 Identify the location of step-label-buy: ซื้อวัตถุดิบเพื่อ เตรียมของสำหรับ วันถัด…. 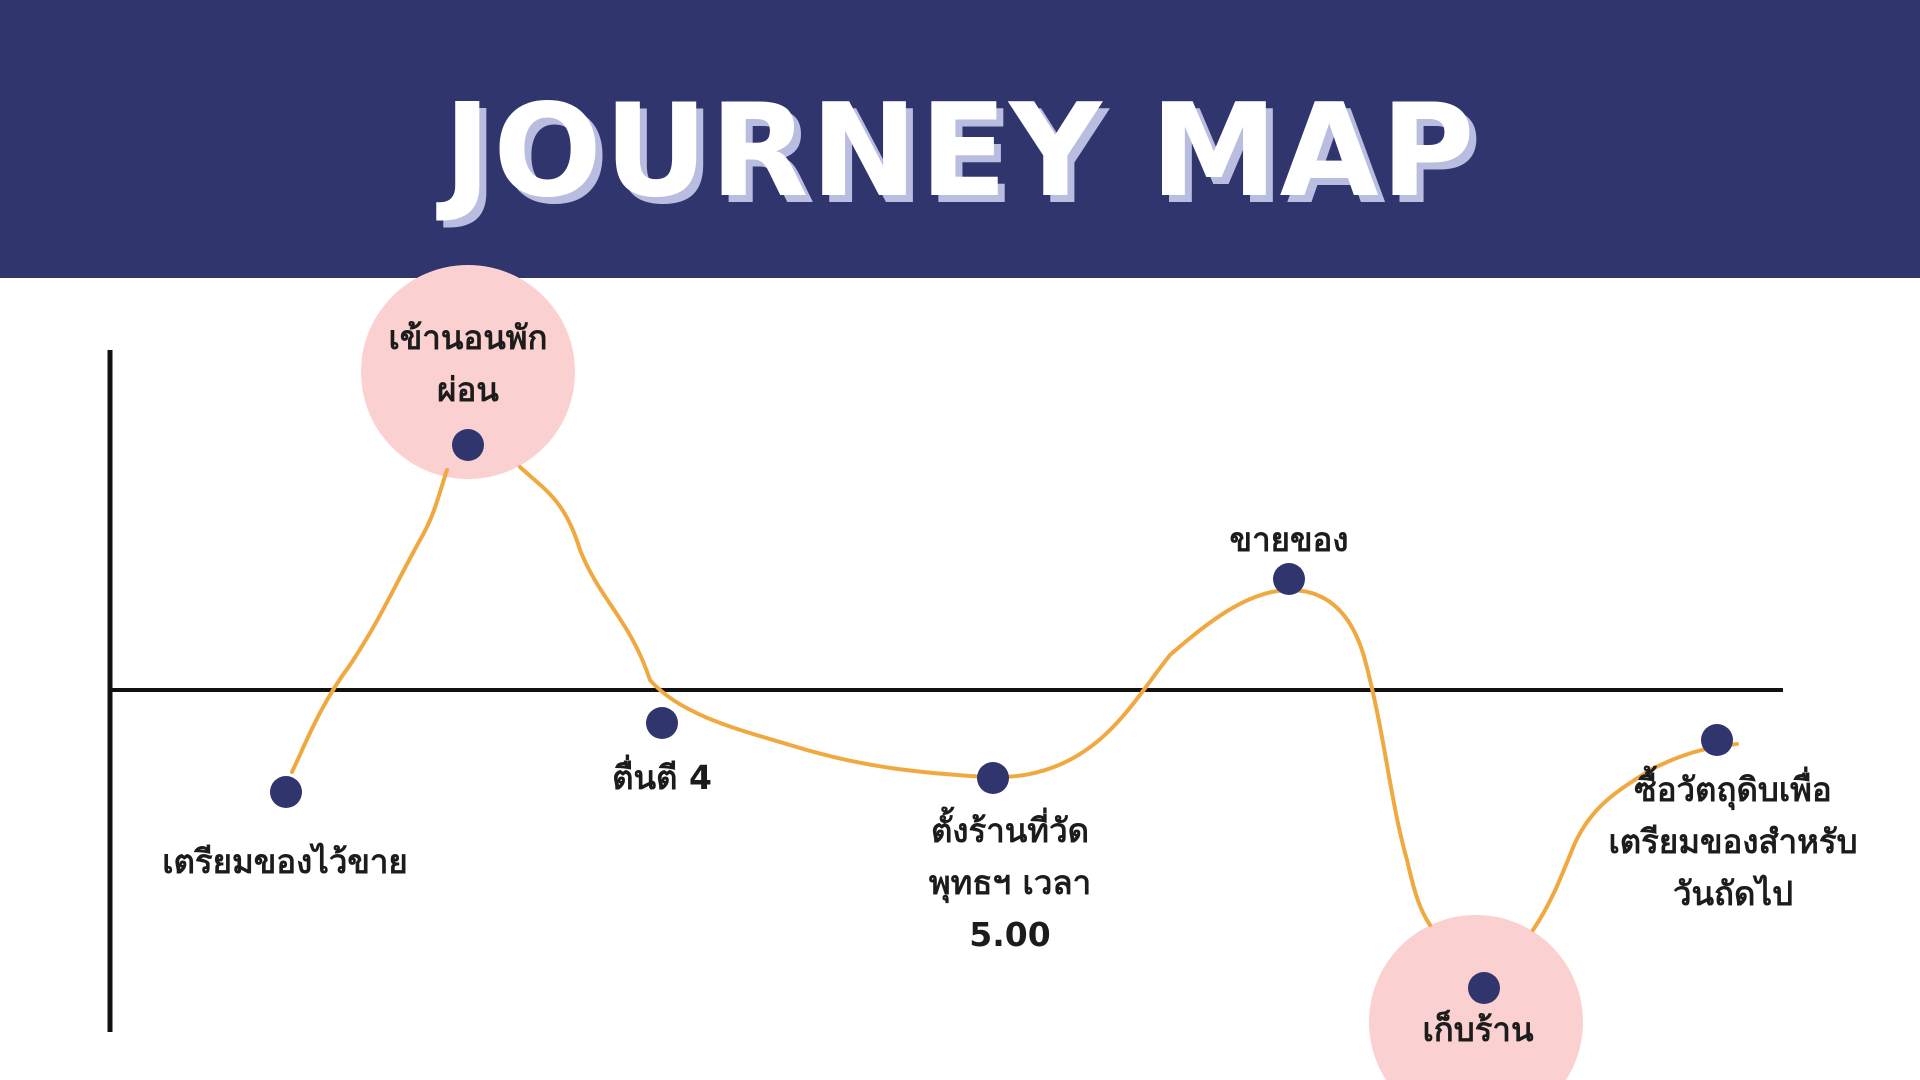
(1733, 841).